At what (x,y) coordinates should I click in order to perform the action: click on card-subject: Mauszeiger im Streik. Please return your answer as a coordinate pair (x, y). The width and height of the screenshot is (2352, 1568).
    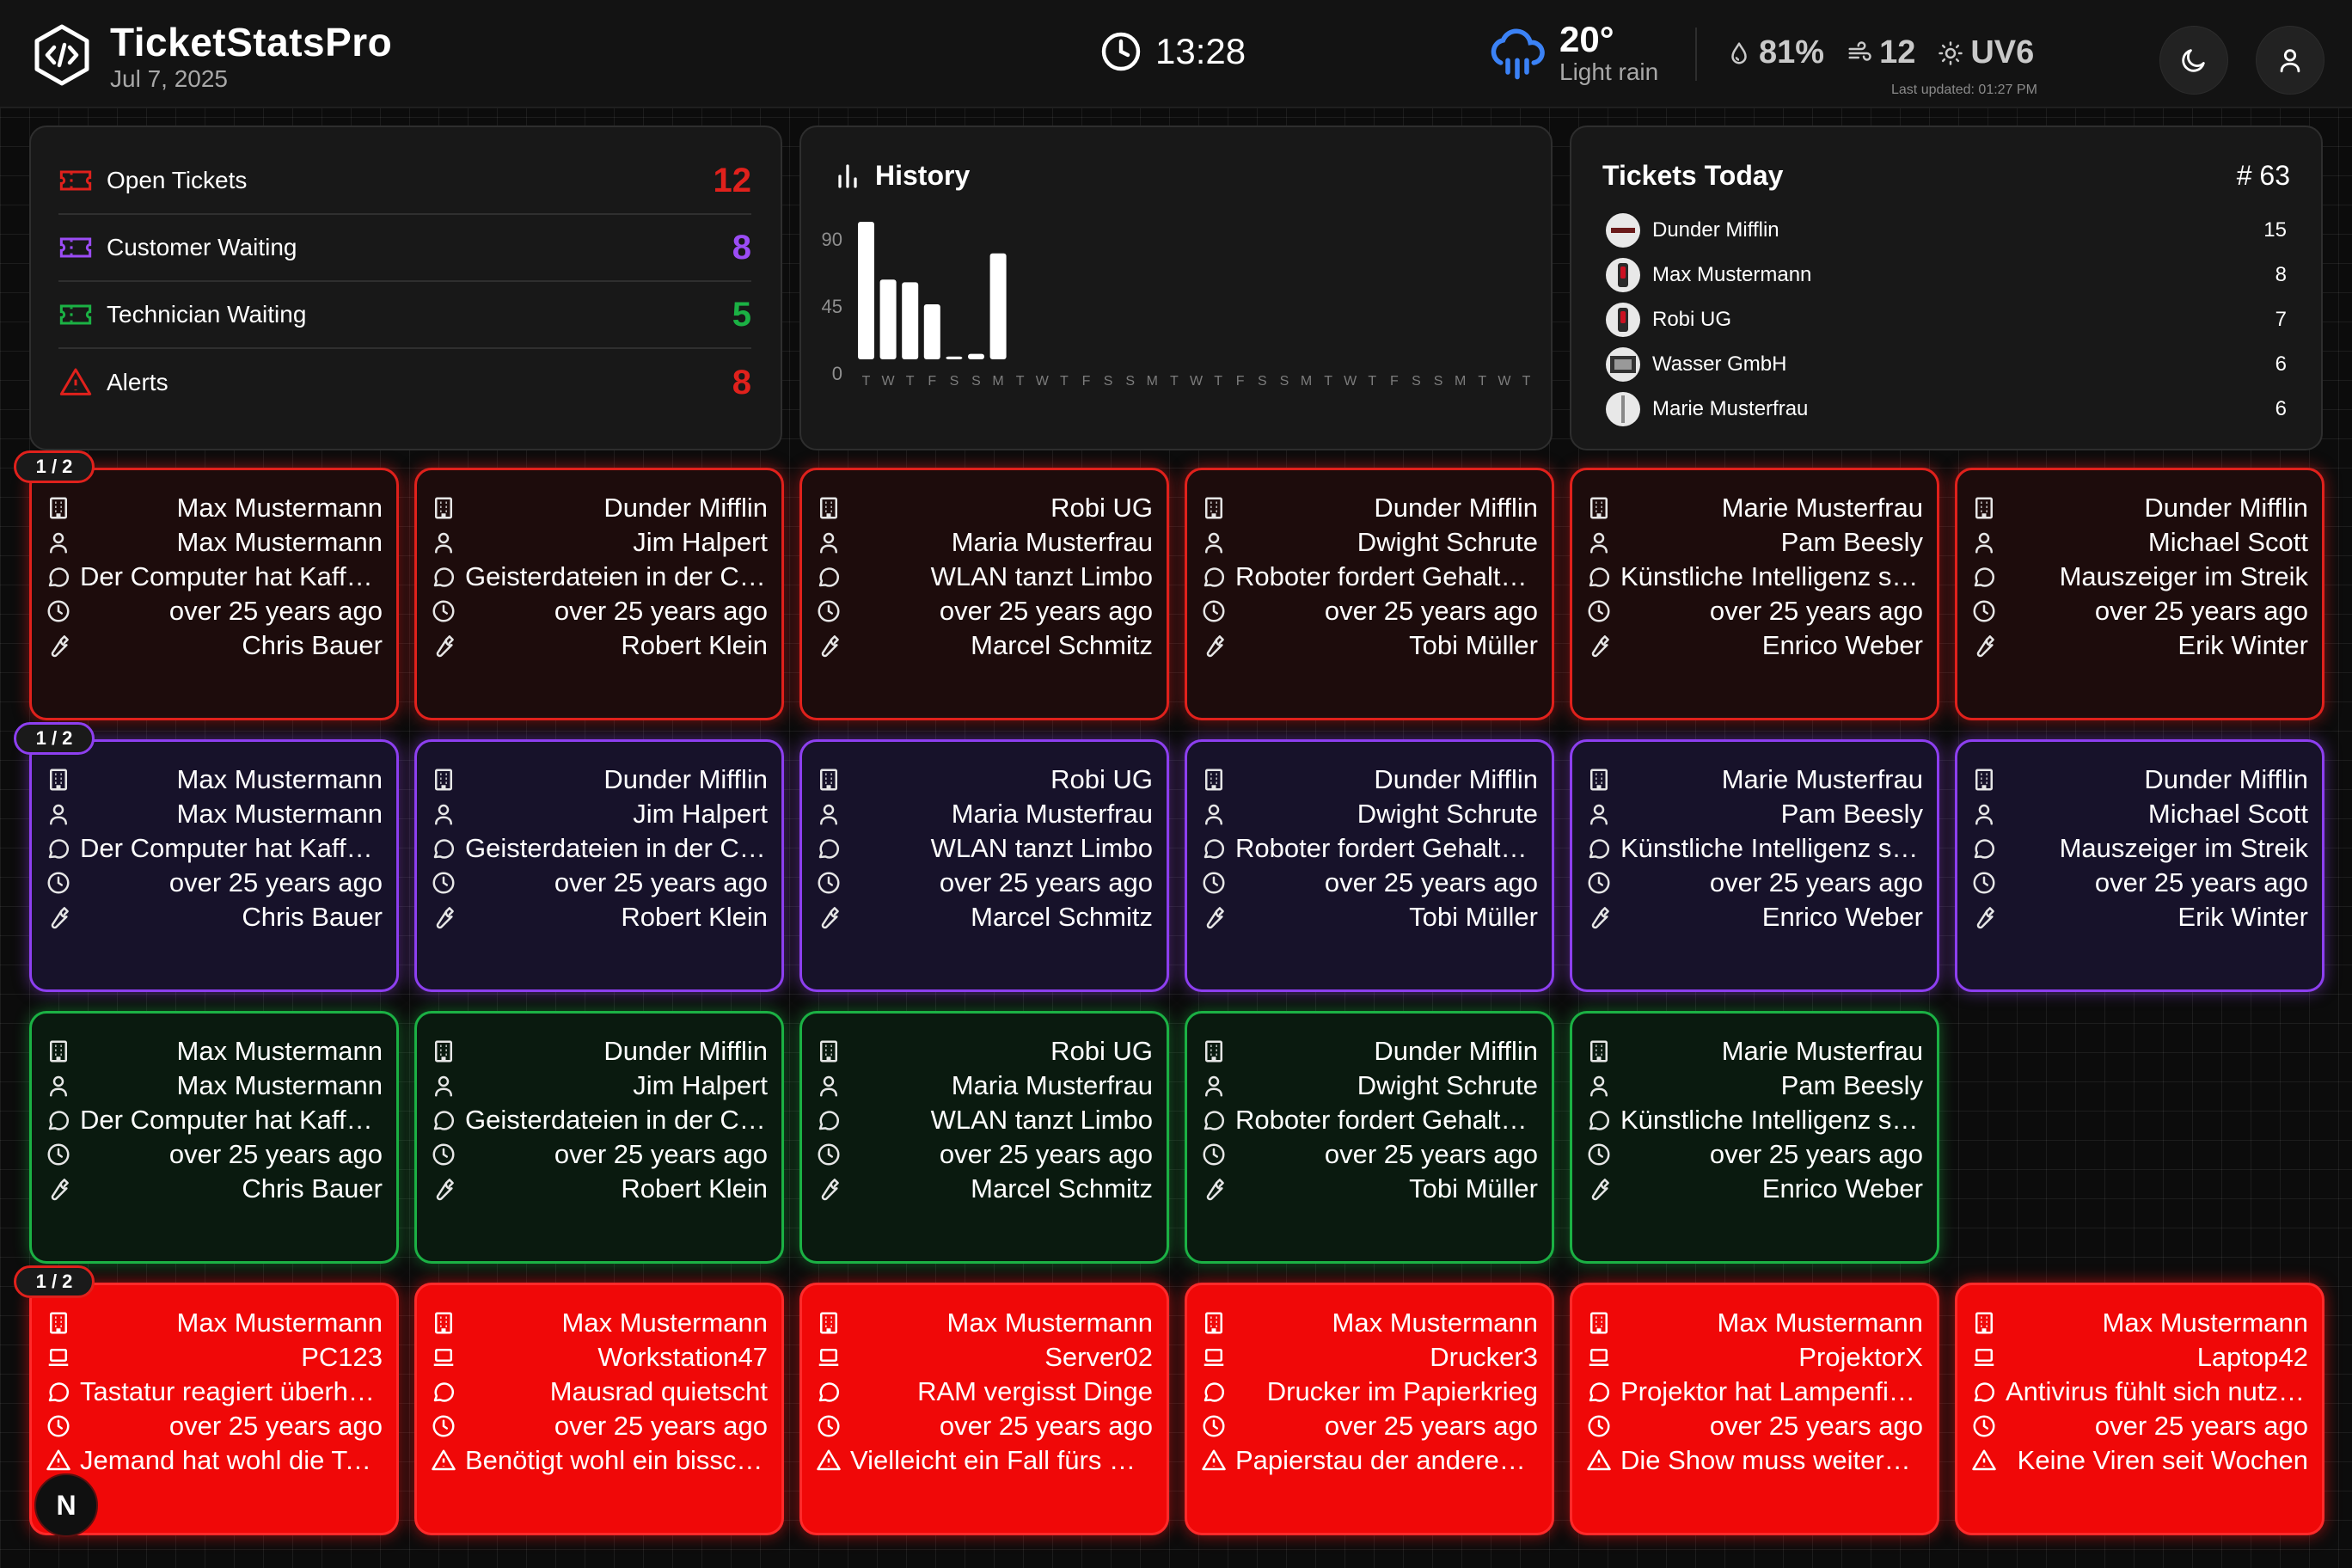
    Looking at the image, I should click on (2183, 576).